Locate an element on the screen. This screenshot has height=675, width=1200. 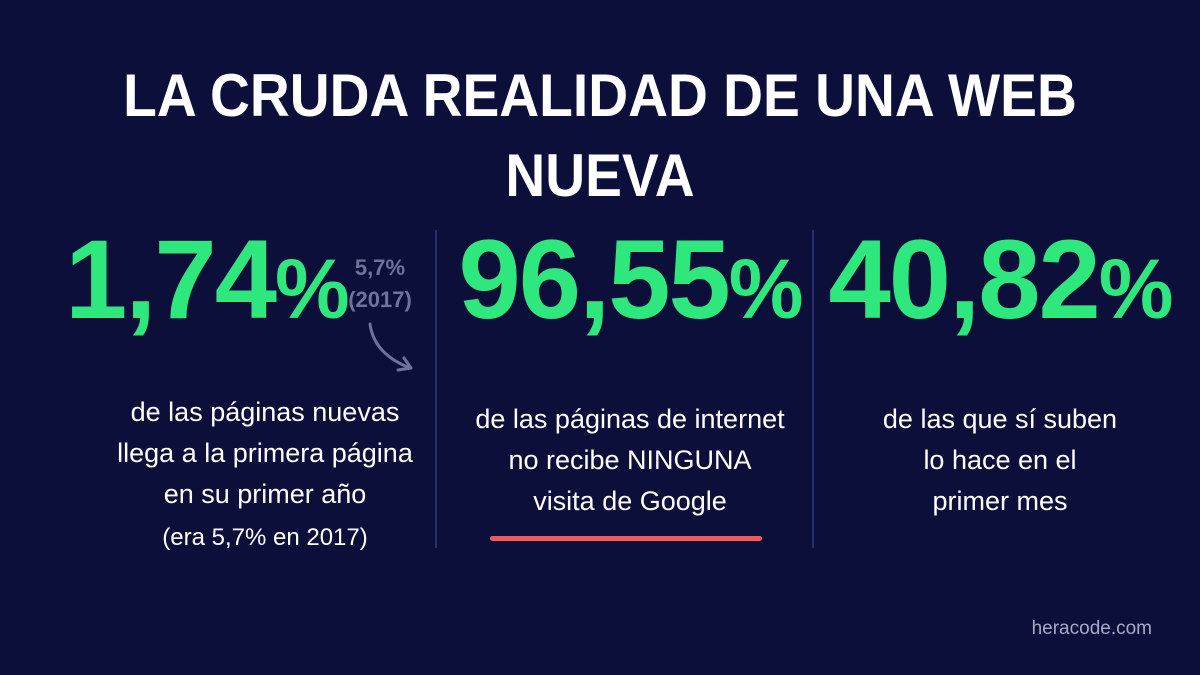
previous-year: (2017) is located at coordinates (380, 299).